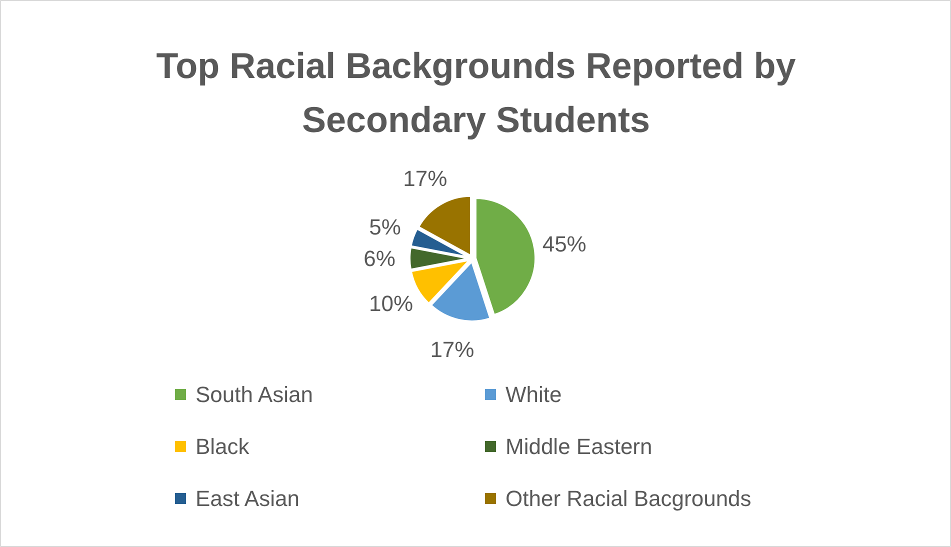  What do you see at coordinates (254, 394) in the screenshot?
I see `legend-label: South Asian` at bounding box center [254, 394].